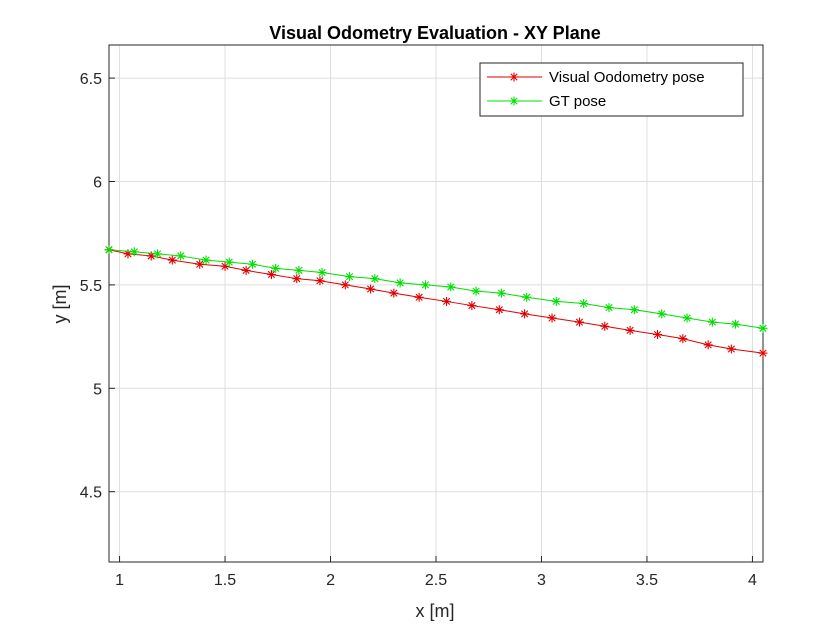 The width and height of the screenshot is (840, 630). Describe the element at coordinates (627, 77) in the screenshot. I see `legend-label: Visual Oodometry pose` at that location.